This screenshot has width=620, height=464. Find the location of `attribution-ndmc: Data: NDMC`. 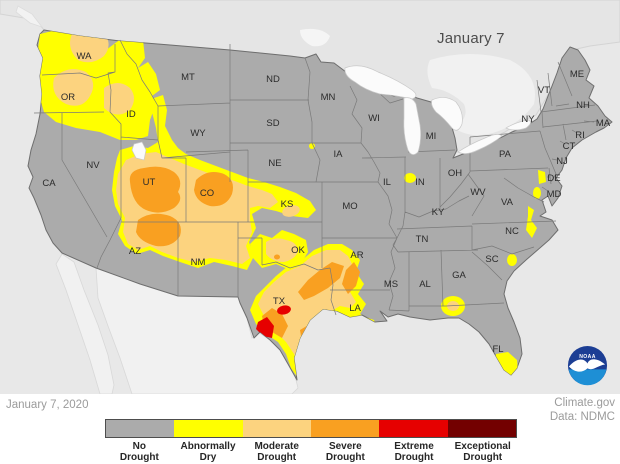

attribution-ndmc: Data: NDMC is located at coordinates (582, 416).